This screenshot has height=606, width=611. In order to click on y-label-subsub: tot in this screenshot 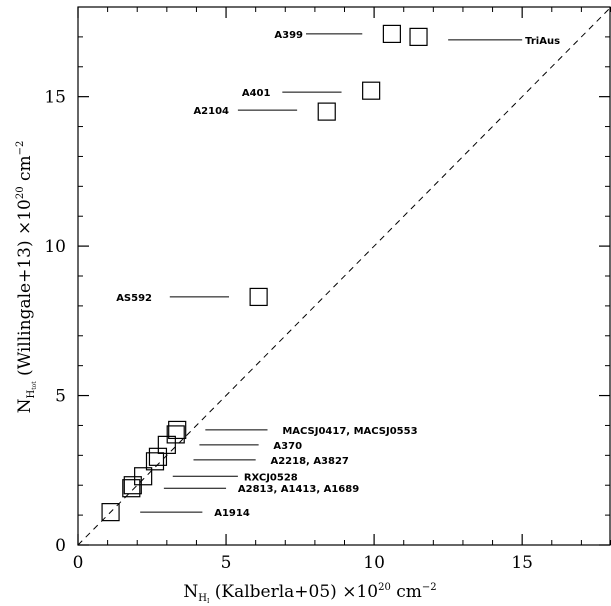, I will do `click(34, 385)`.